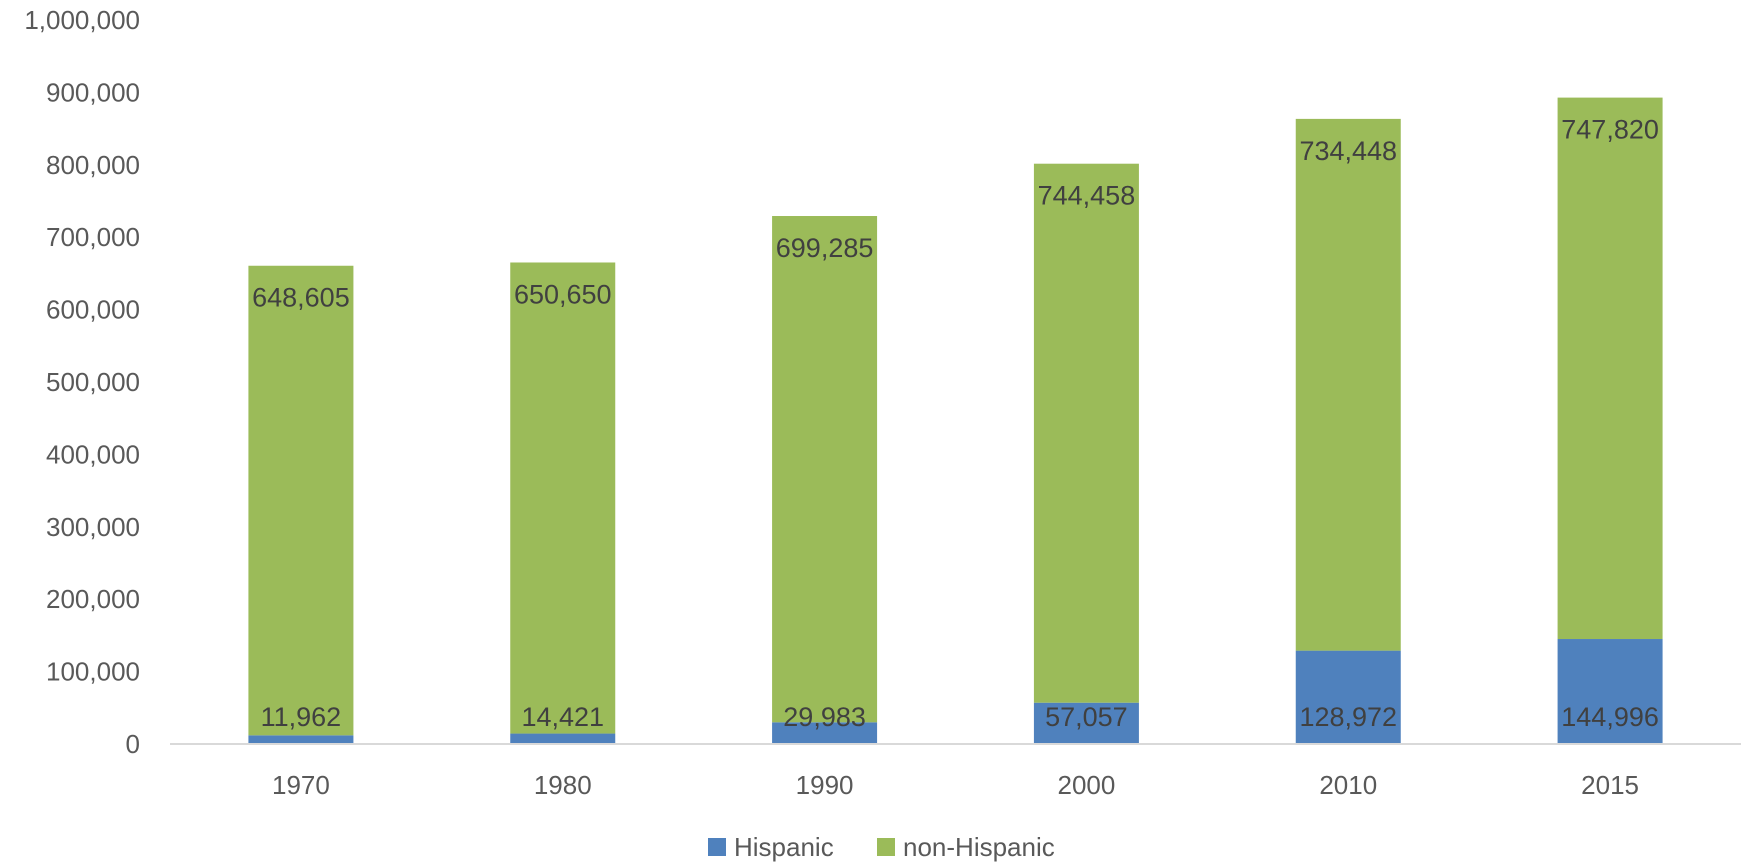  I want to click on x-tick-label: 1990, so click(825, 785).